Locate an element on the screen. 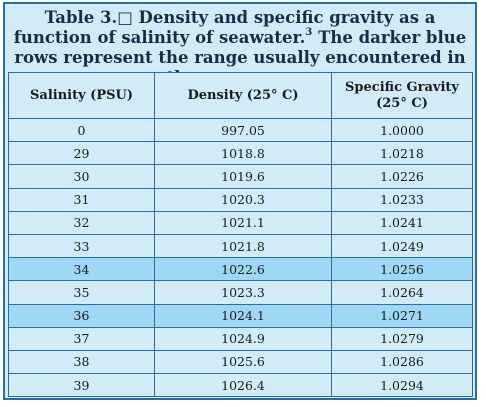 Image resolution: width=486 pixels, height=407 pixels. cell-specific-gravity: 1.0000 is located at coordinates (402, 130).